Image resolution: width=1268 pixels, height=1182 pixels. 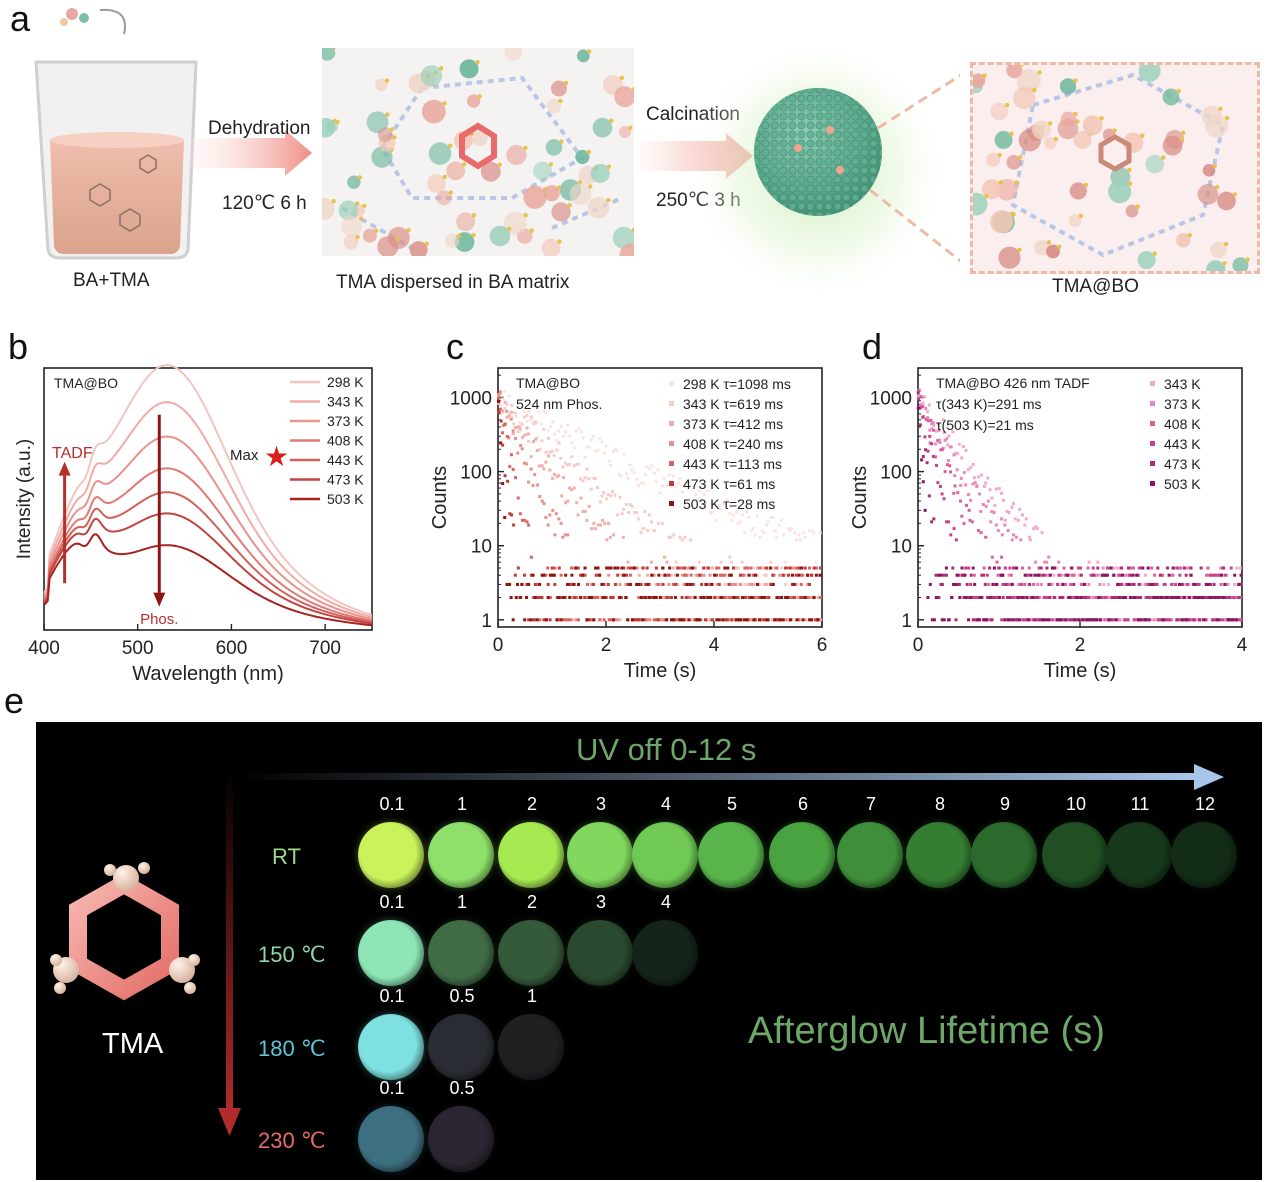 I want to click on series-points, so click(x=1079, y=514).